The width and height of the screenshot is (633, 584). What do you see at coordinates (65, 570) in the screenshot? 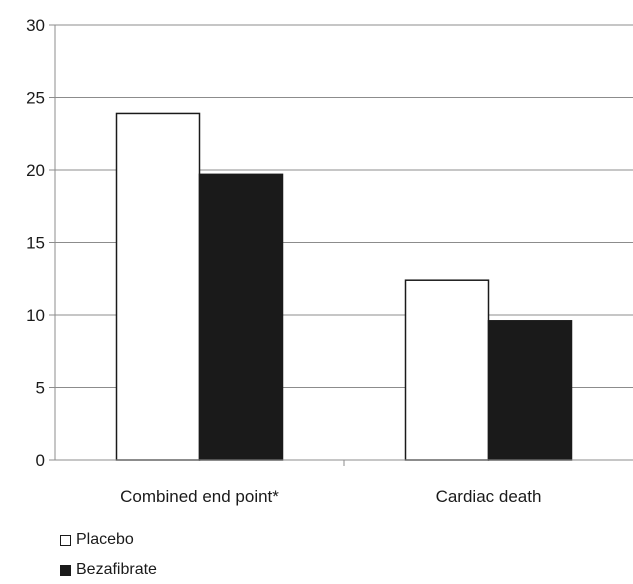
I see `legend-swatch-bezafibrate` at bounding box center [65, 570].